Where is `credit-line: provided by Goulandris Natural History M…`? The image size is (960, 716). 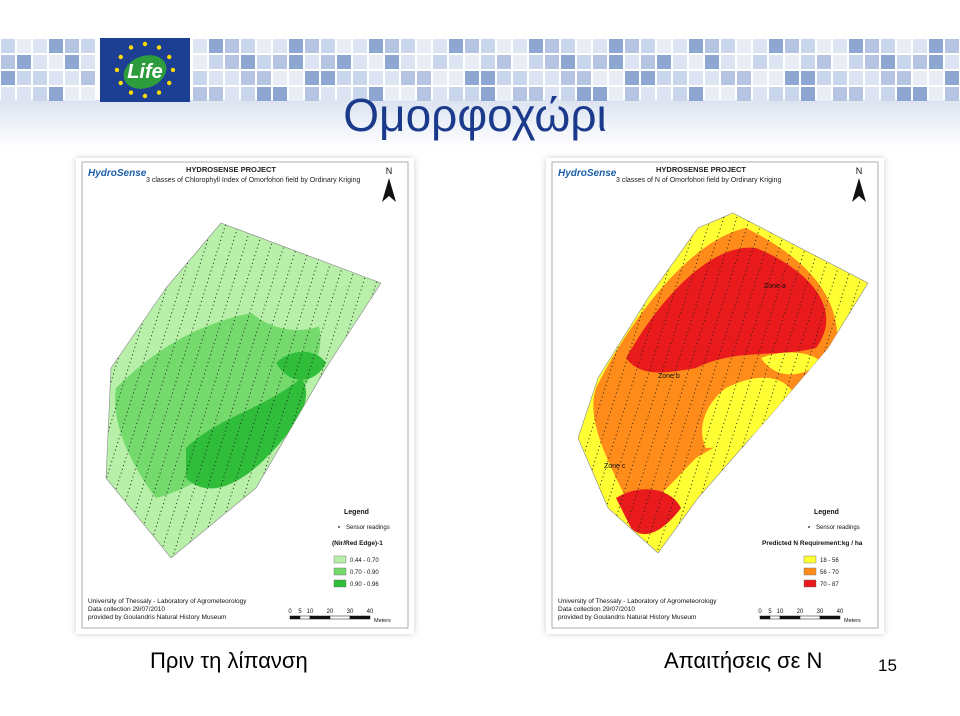
credit-line: provided by Goulandris Natural History M… is located at coordinates (157, 617).